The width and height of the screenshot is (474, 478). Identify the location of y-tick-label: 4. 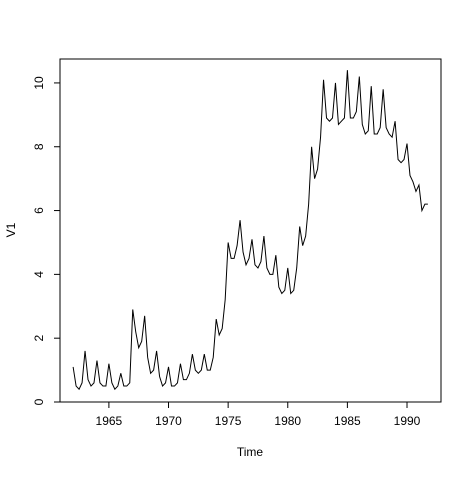
(39, 274).